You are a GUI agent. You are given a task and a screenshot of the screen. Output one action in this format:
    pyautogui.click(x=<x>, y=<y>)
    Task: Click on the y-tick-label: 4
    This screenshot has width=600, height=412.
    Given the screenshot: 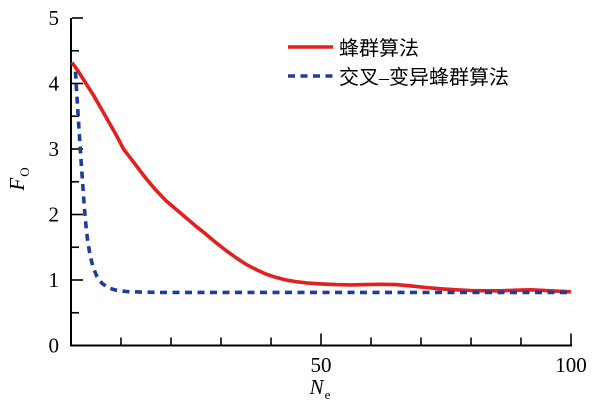 What is the action you would take?
    pyautogui.click(x=54, y=84)
    